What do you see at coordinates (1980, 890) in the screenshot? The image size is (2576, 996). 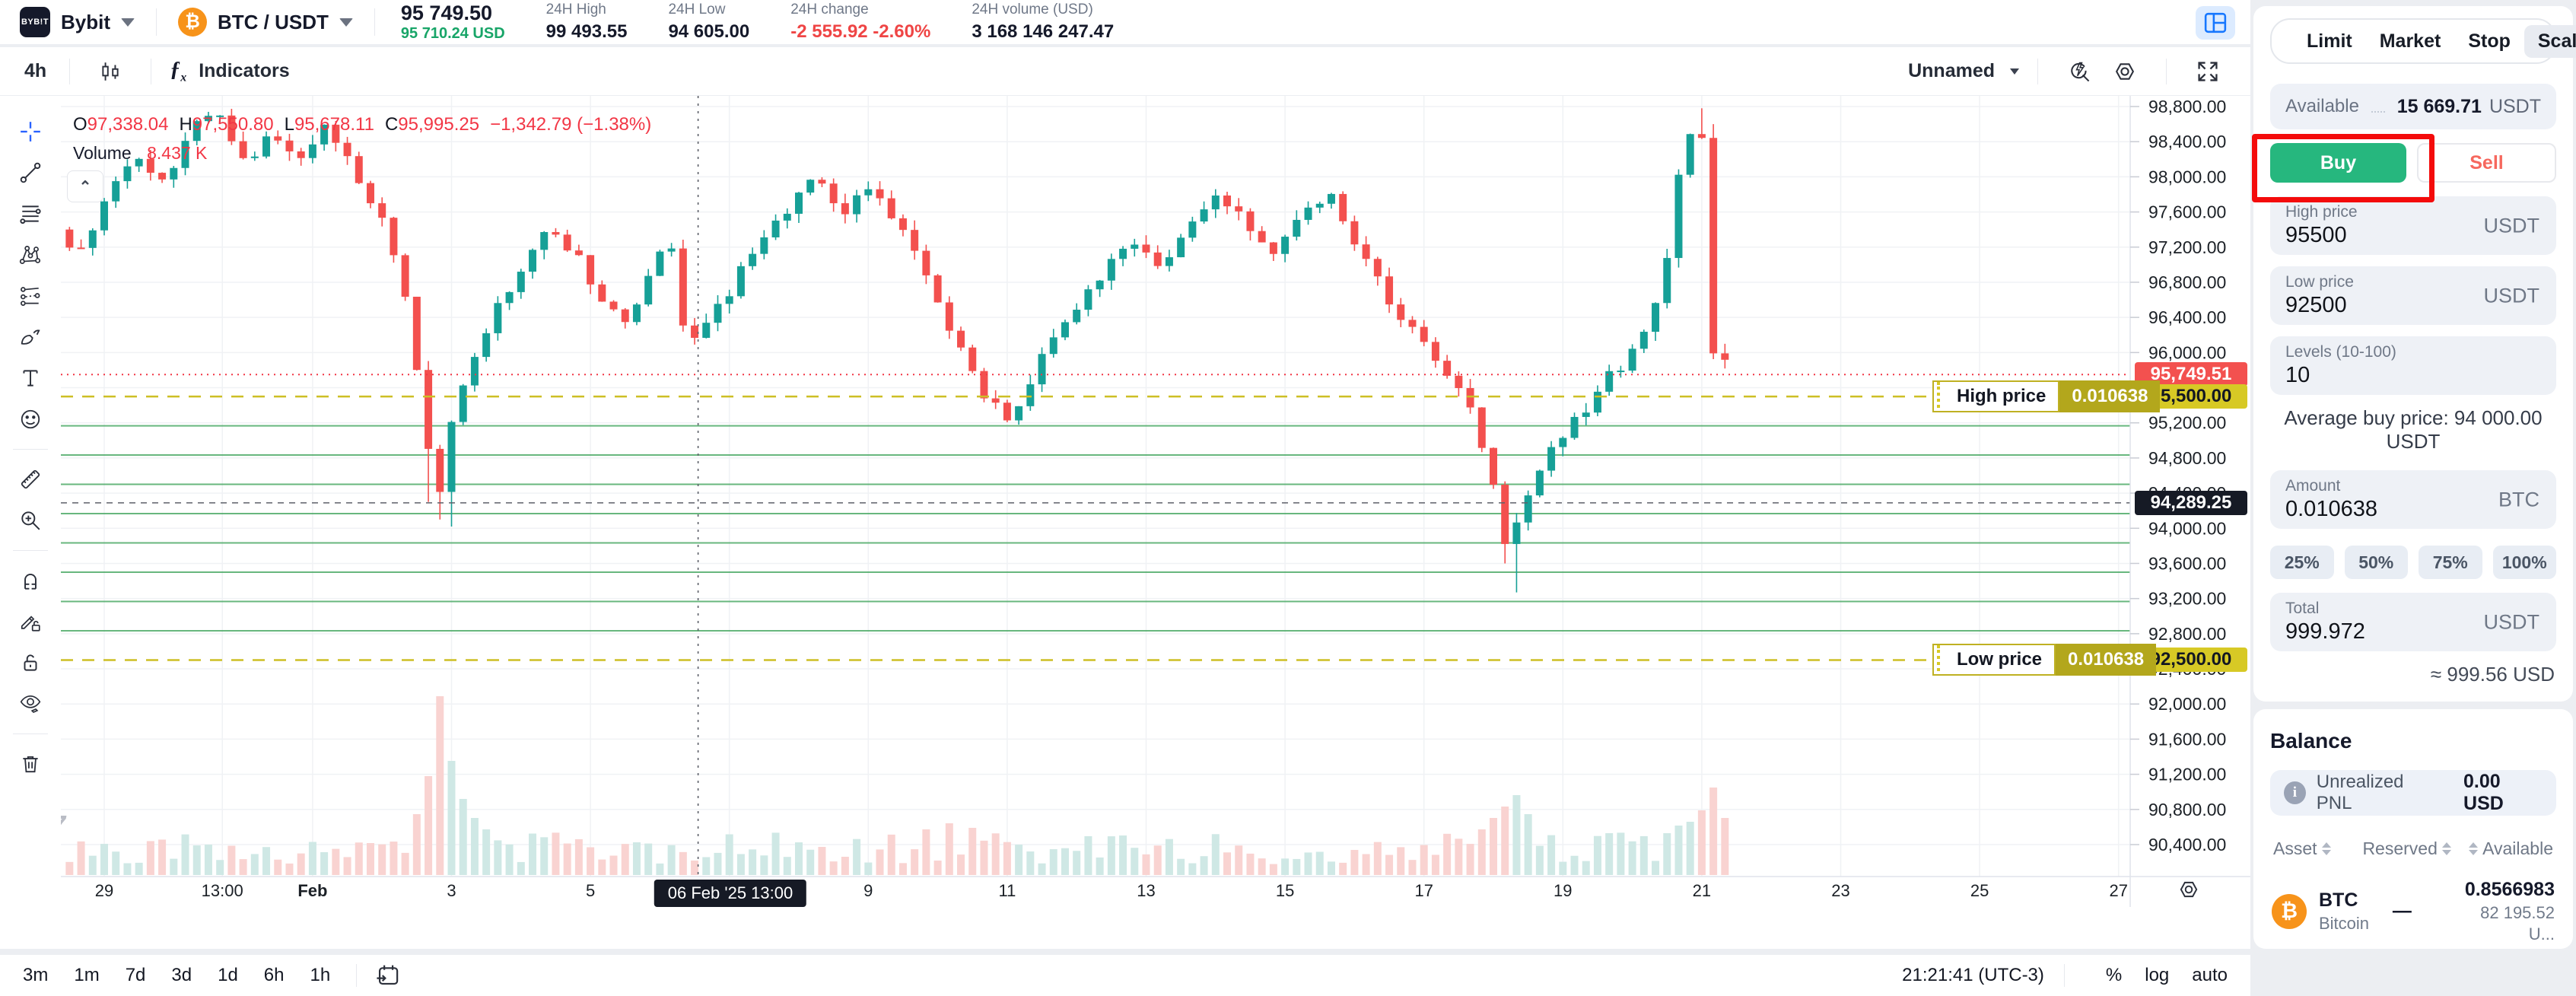 I see `svg-text: 25` at bounding box center [1980, 890].